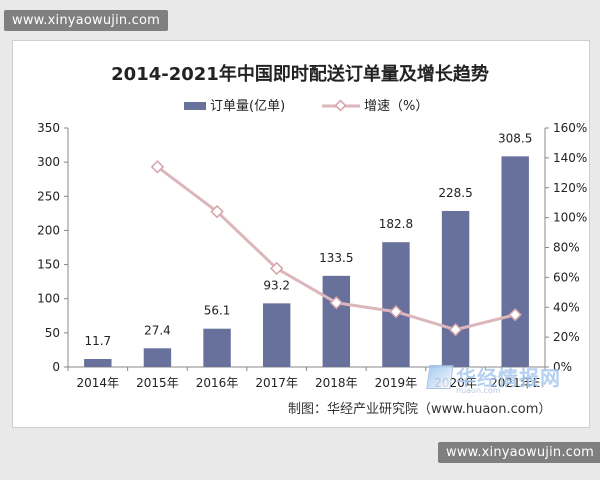 The height and width of the screenshot is (480, 600). Describe the element at coordinates (396, 224) in the screenshot. I see `bar-data-label: 182.8` at that location.